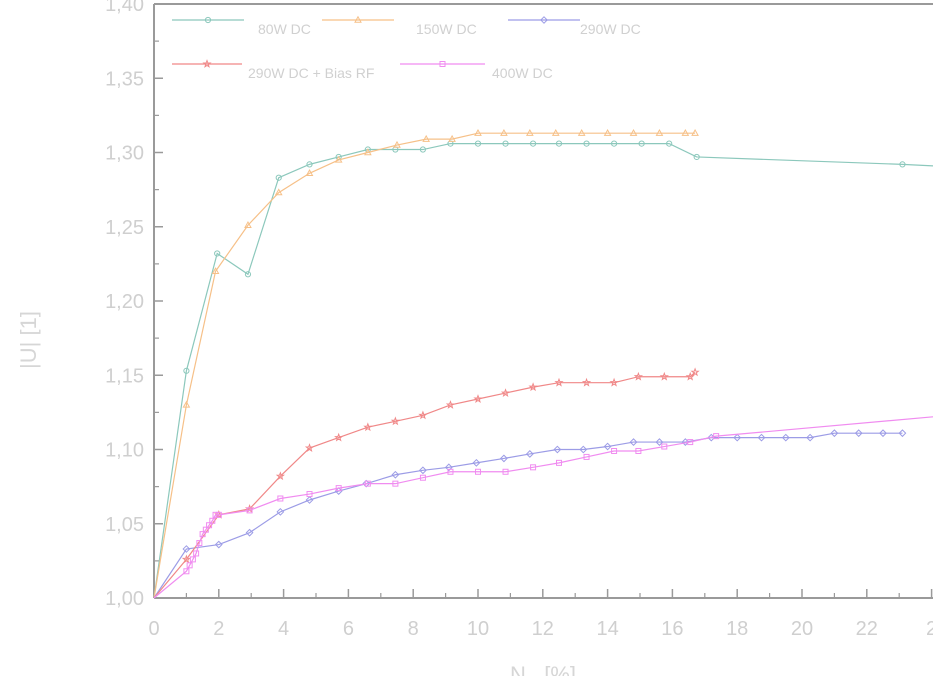  Describe the element at coordinates (522, 73) in the screenshot. I see `legend-label: 400W DC` at that location.